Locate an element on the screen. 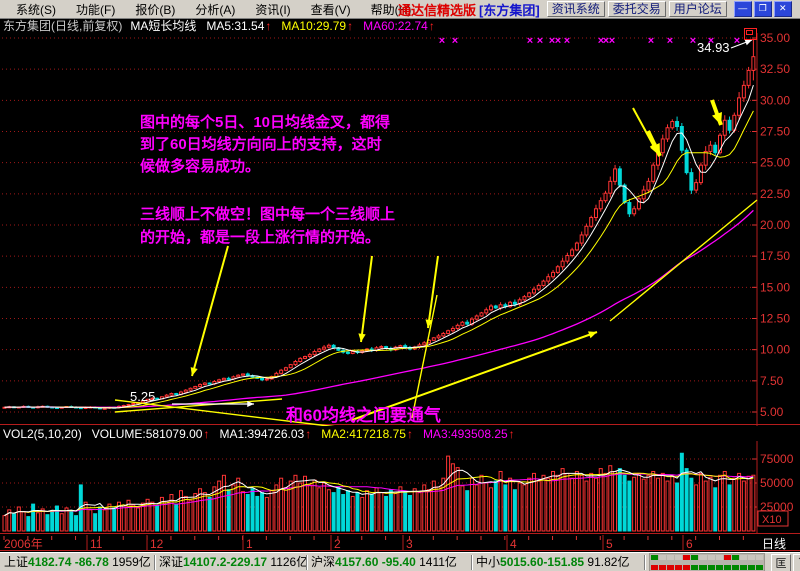  menu-item-3: 分析(A) is located at coordinates (215, 9).